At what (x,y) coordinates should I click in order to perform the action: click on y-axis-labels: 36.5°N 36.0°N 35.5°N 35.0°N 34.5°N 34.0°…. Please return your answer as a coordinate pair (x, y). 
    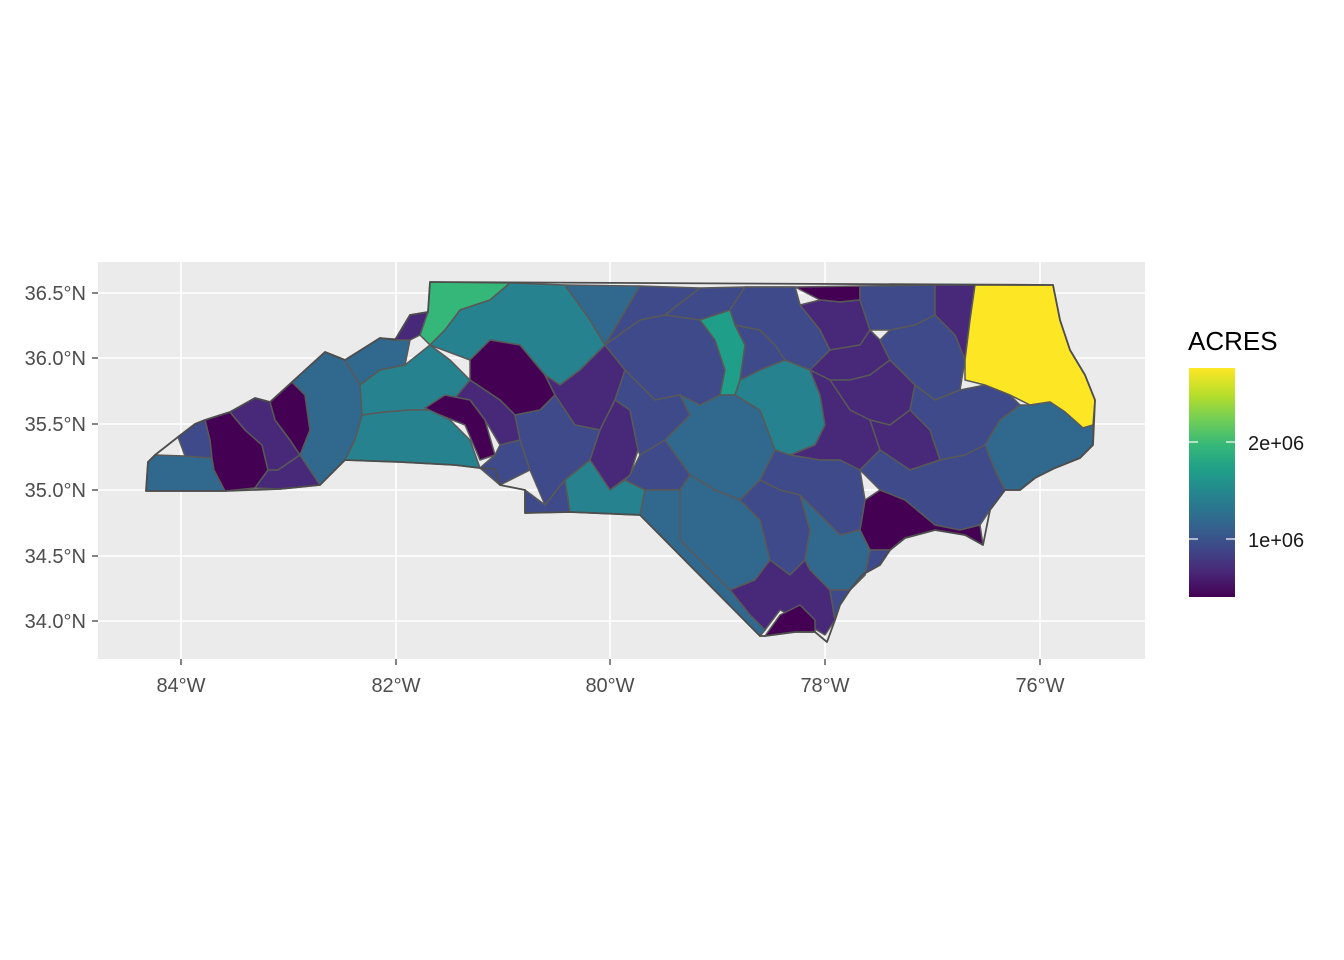
    Looking at the image, I should click on (55, 458).